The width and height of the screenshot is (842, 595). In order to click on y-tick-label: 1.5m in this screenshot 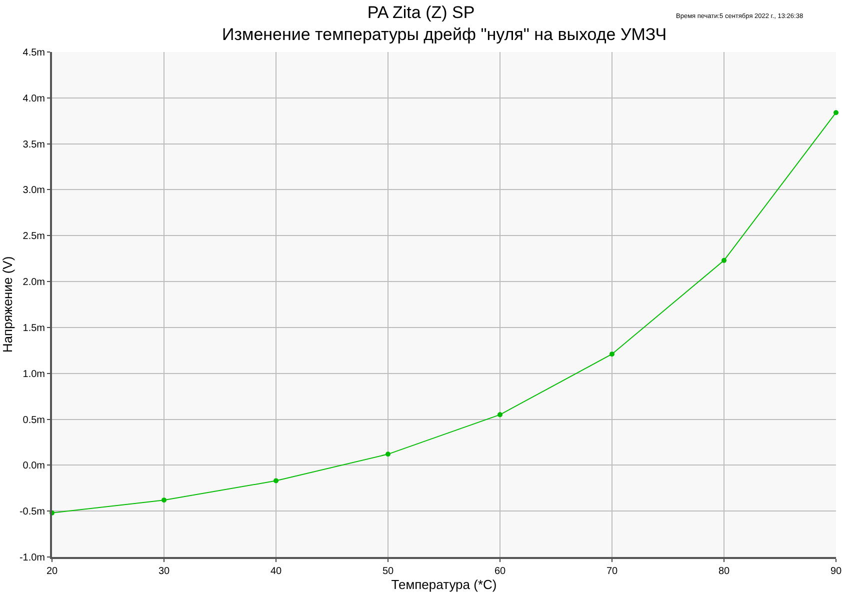, I will do `click(33, 328)`.